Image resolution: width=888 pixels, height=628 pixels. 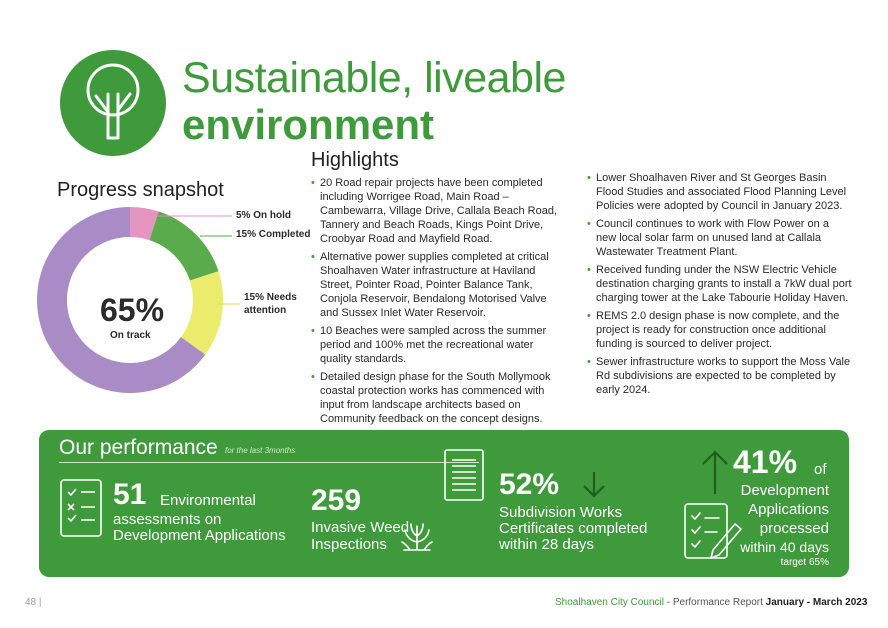 I want to click on plant-icon, so click(x=417, y=537).